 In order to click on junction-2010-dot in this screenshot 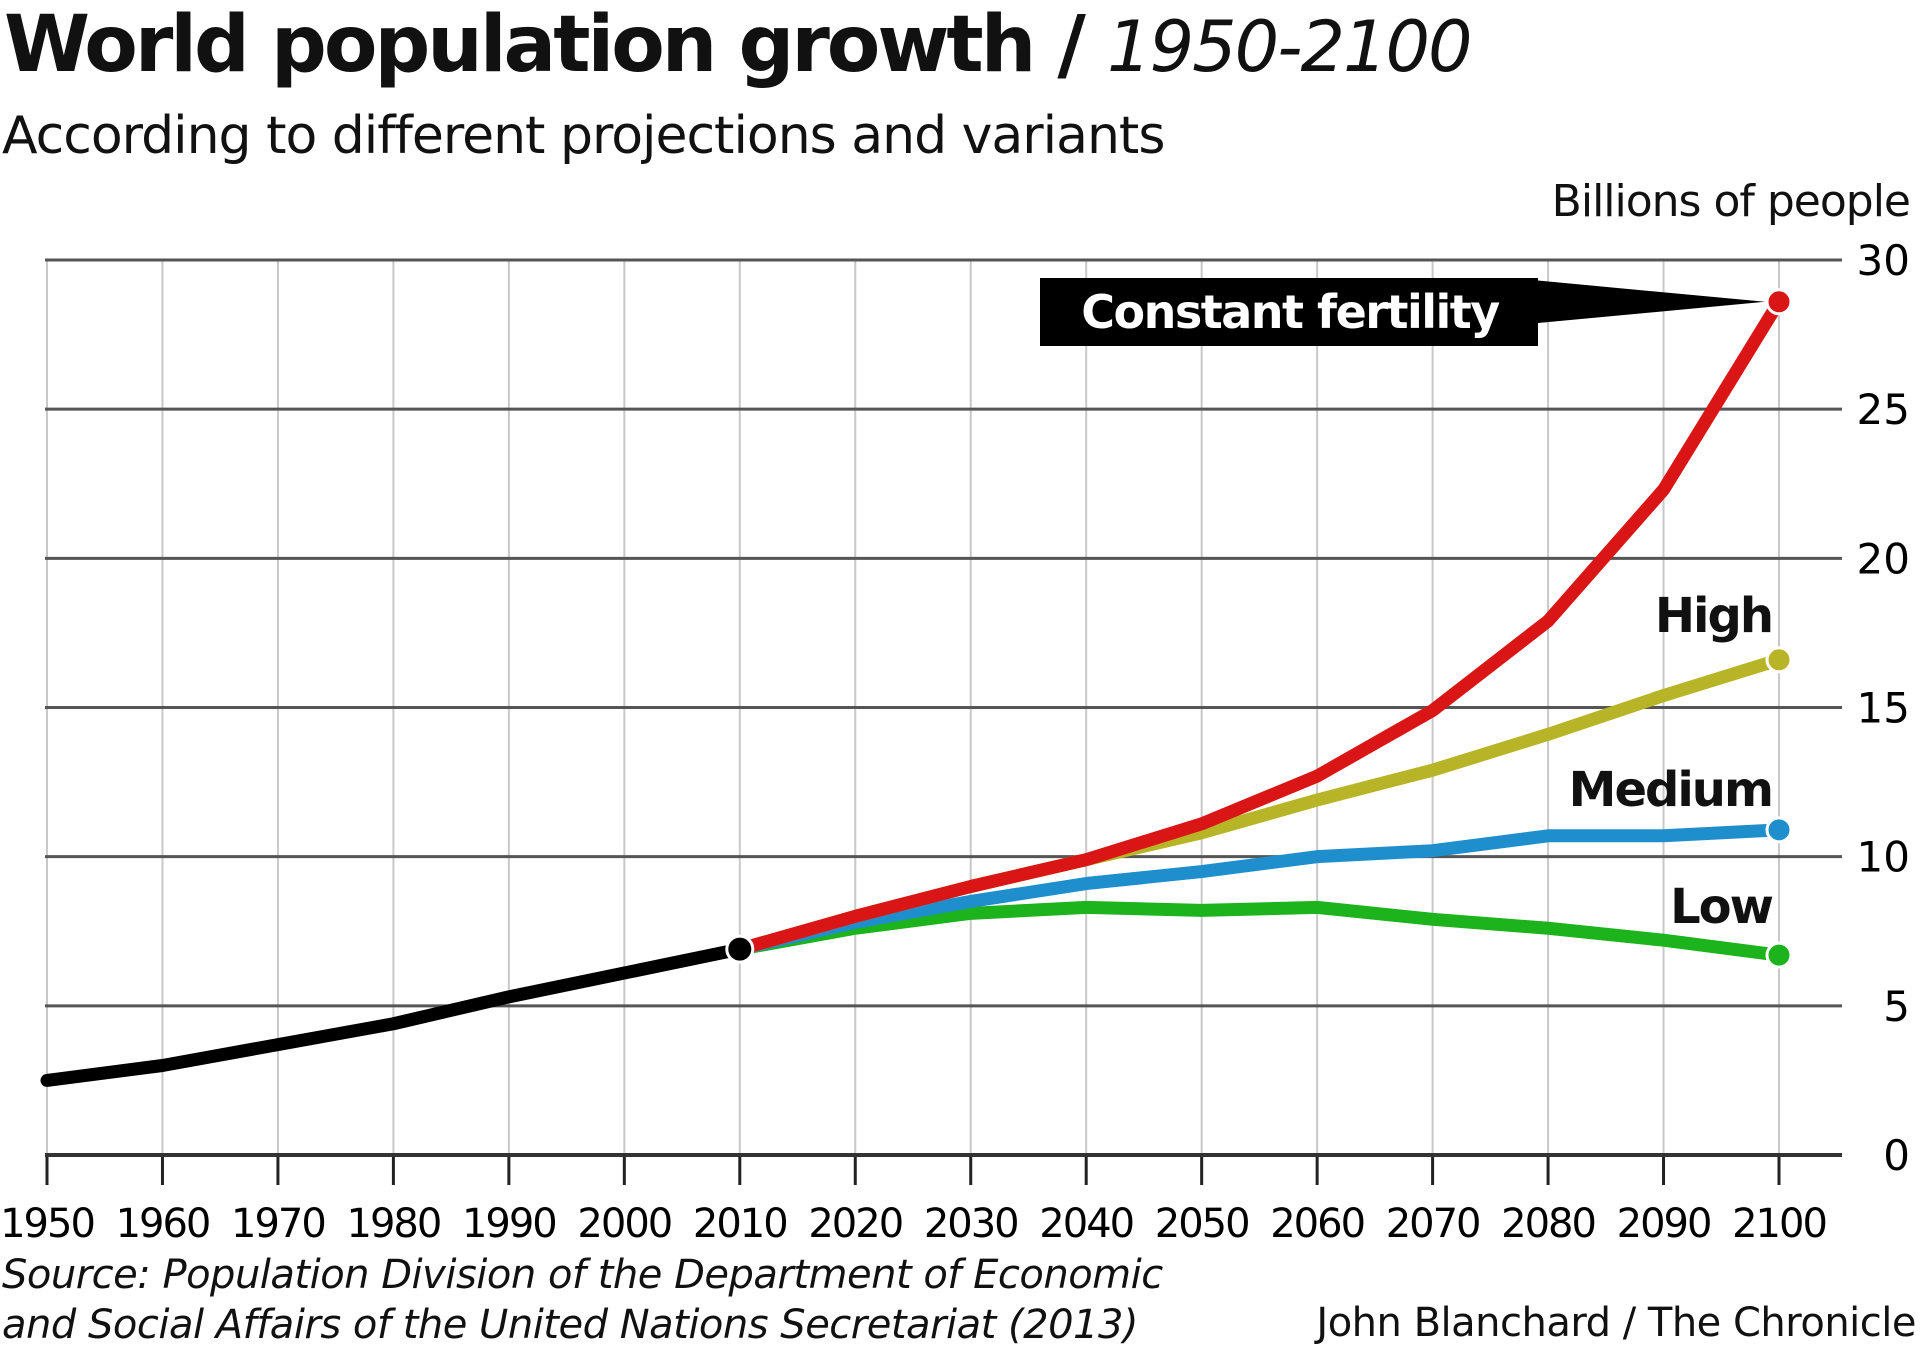, I will do `click(740, 949)`.